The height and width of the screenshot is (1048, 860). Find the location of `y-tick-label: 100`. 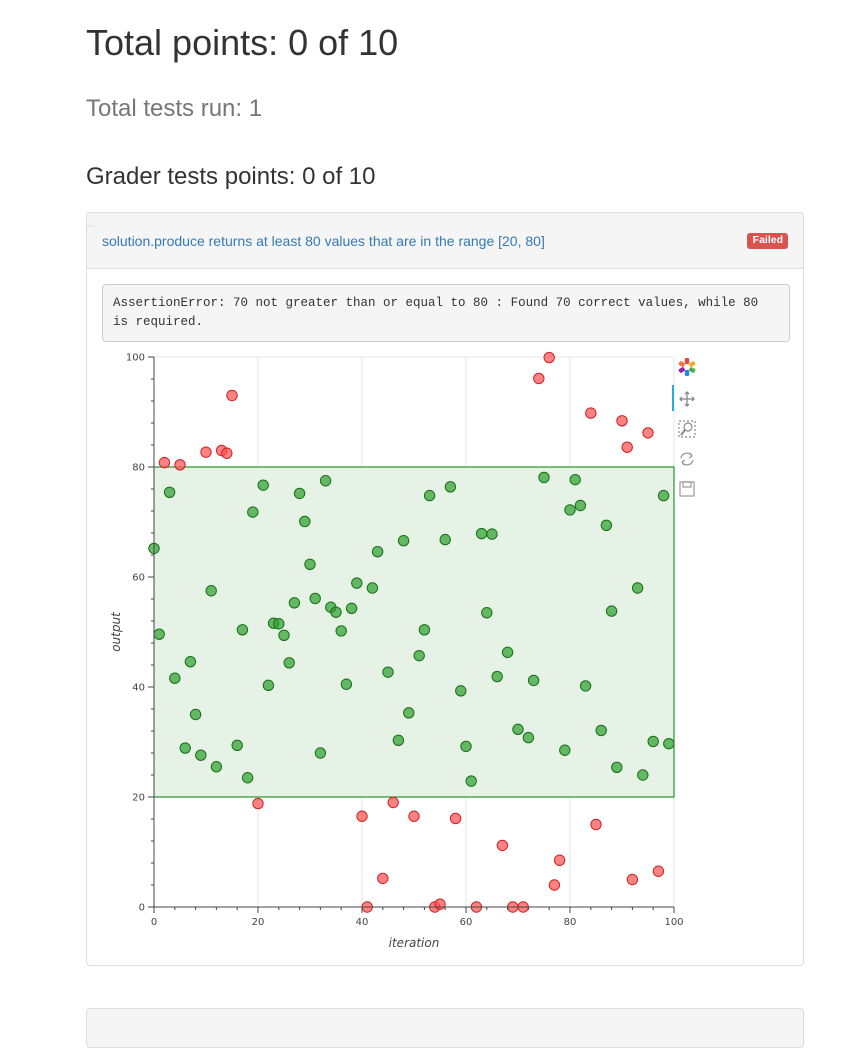

y-tick-label: 100 is located at coordinates (135, 358).